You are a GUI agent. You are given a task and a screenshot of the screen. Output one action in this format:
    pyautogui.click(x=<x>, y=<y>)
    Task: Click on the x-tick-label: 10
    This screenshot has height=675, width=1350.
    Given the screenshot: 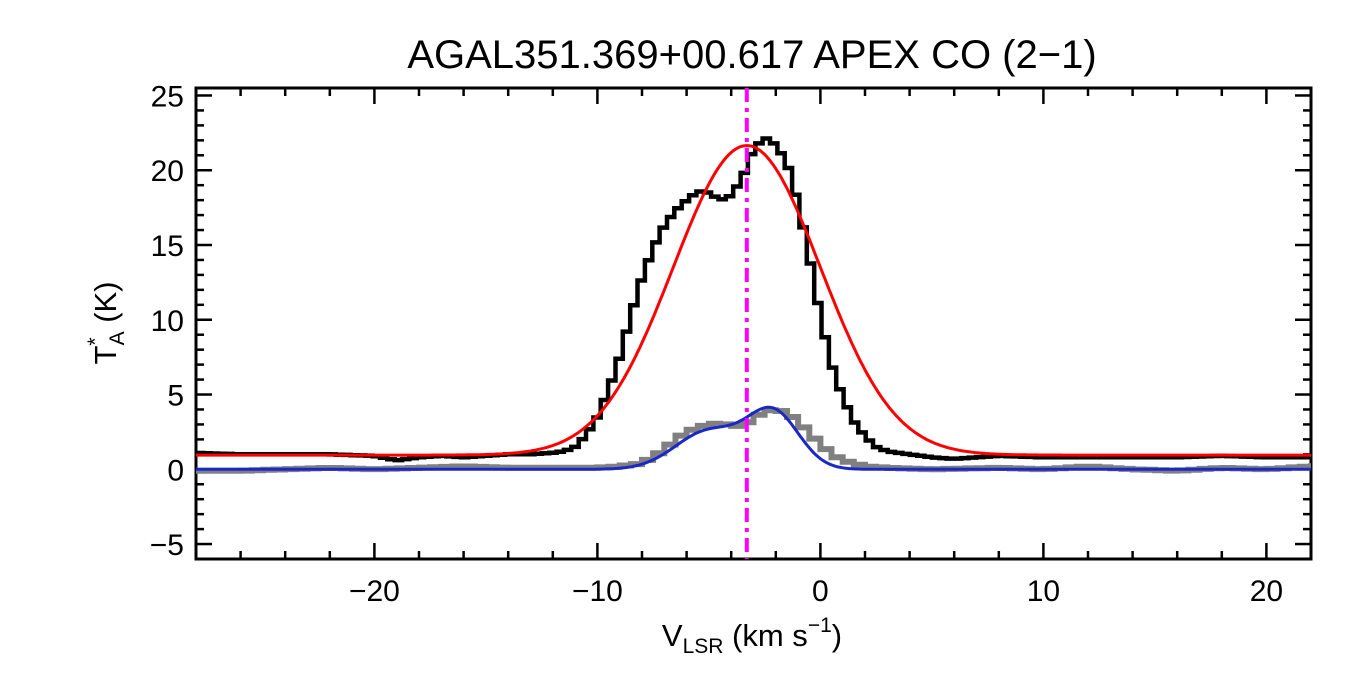 What is the action you would take?
    pyautogui.click(x=1043, y=591)
    